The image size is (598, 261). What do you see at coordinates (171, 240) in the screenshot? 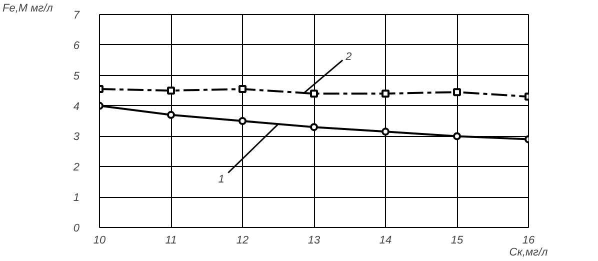
I see `x-tick-label: 11` at bounding box center [171, 240].